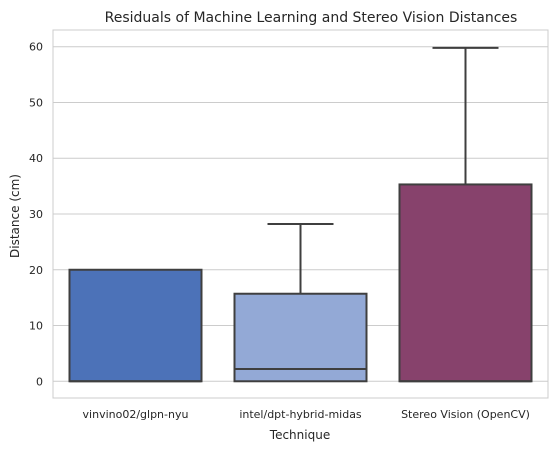 The width and height of the screenshot is (558, 451). What do you see at coordinates (299, 435) in the screenshot?
I see `x-axis-label: Technique` at bounding box center [299, 435].